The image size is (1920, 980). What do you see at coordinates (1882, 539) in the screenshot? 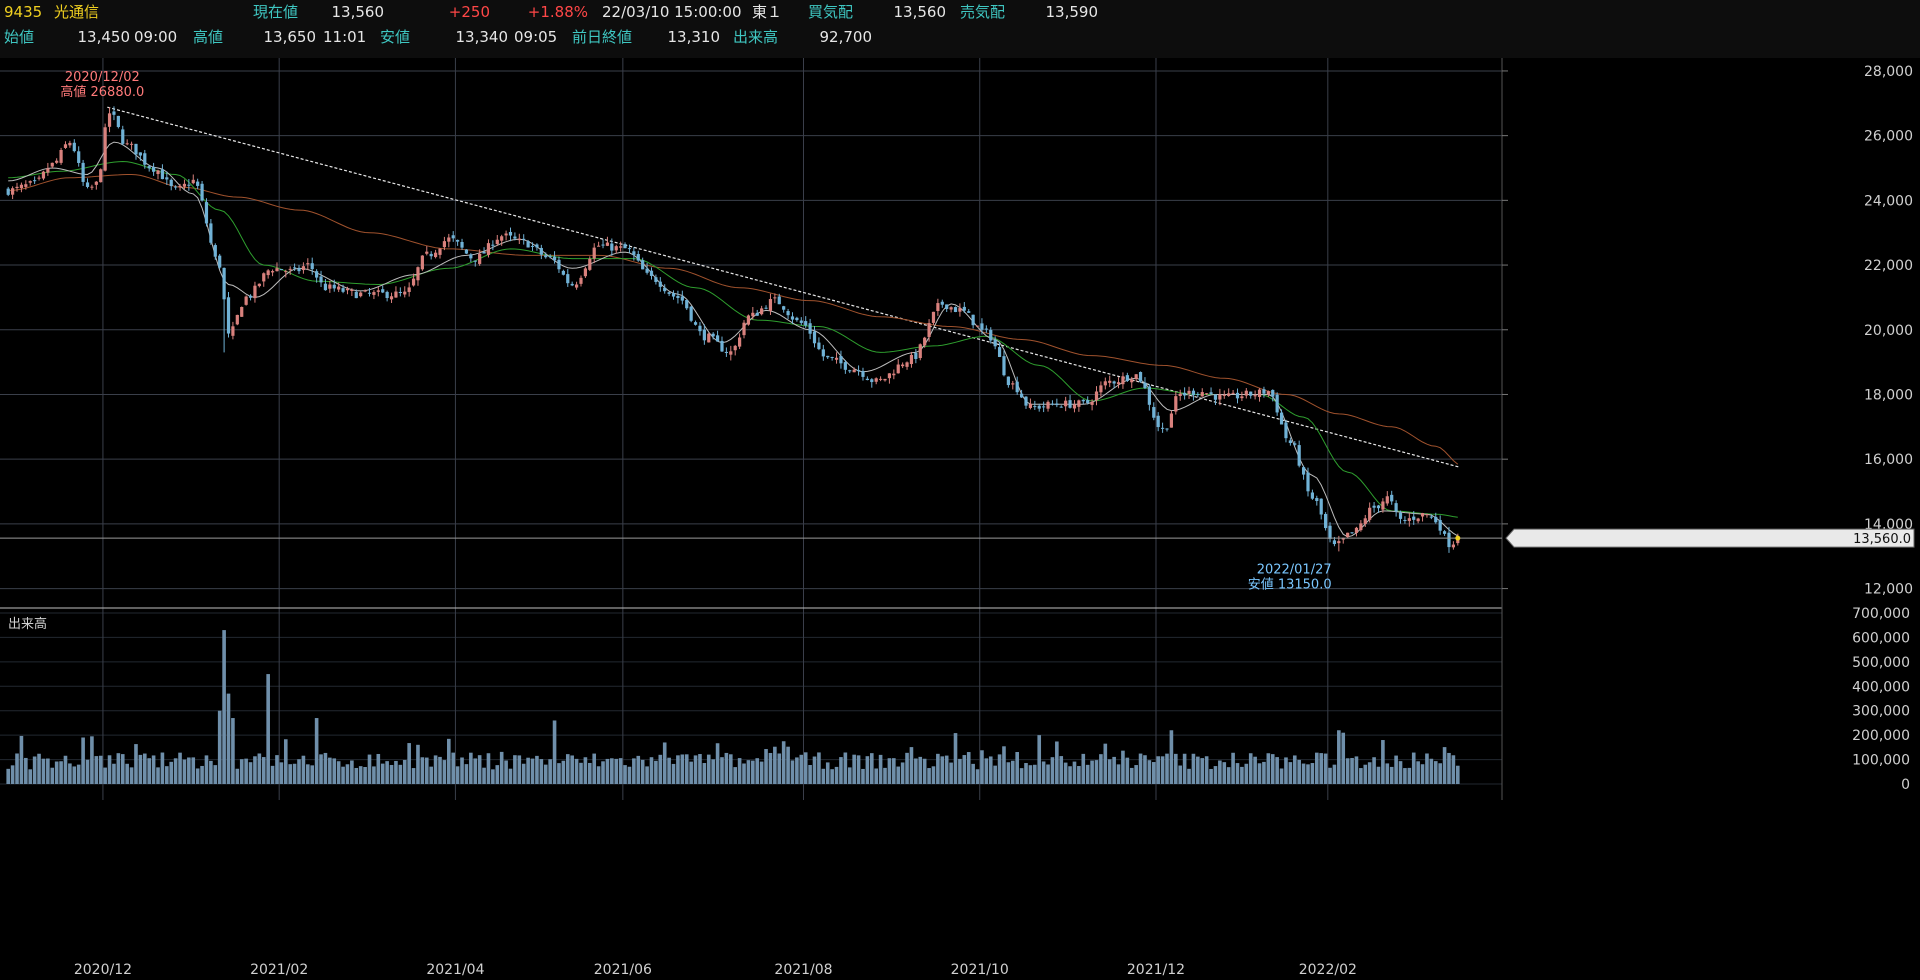
I see `last-price-marker-label: 13,560.0` at bounding box center [1882, 539].